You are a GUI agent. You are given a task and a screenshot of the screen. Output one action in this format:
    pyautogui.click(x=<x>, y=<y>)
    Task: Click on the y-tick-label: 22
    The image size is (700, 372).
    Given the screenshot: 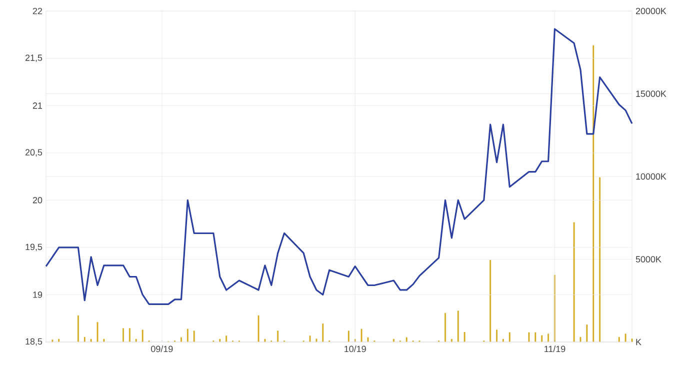 What is the action you would take?
    pyautogui.click(x=37, y=11)
    